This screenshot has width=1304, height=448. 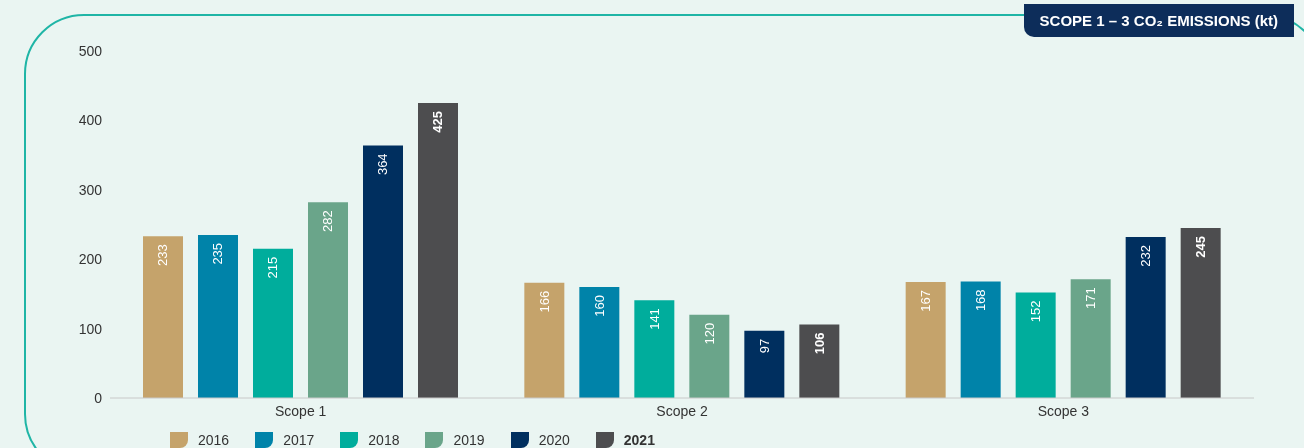 I want to click on data-label: 245, so click(x=1201, y=246).